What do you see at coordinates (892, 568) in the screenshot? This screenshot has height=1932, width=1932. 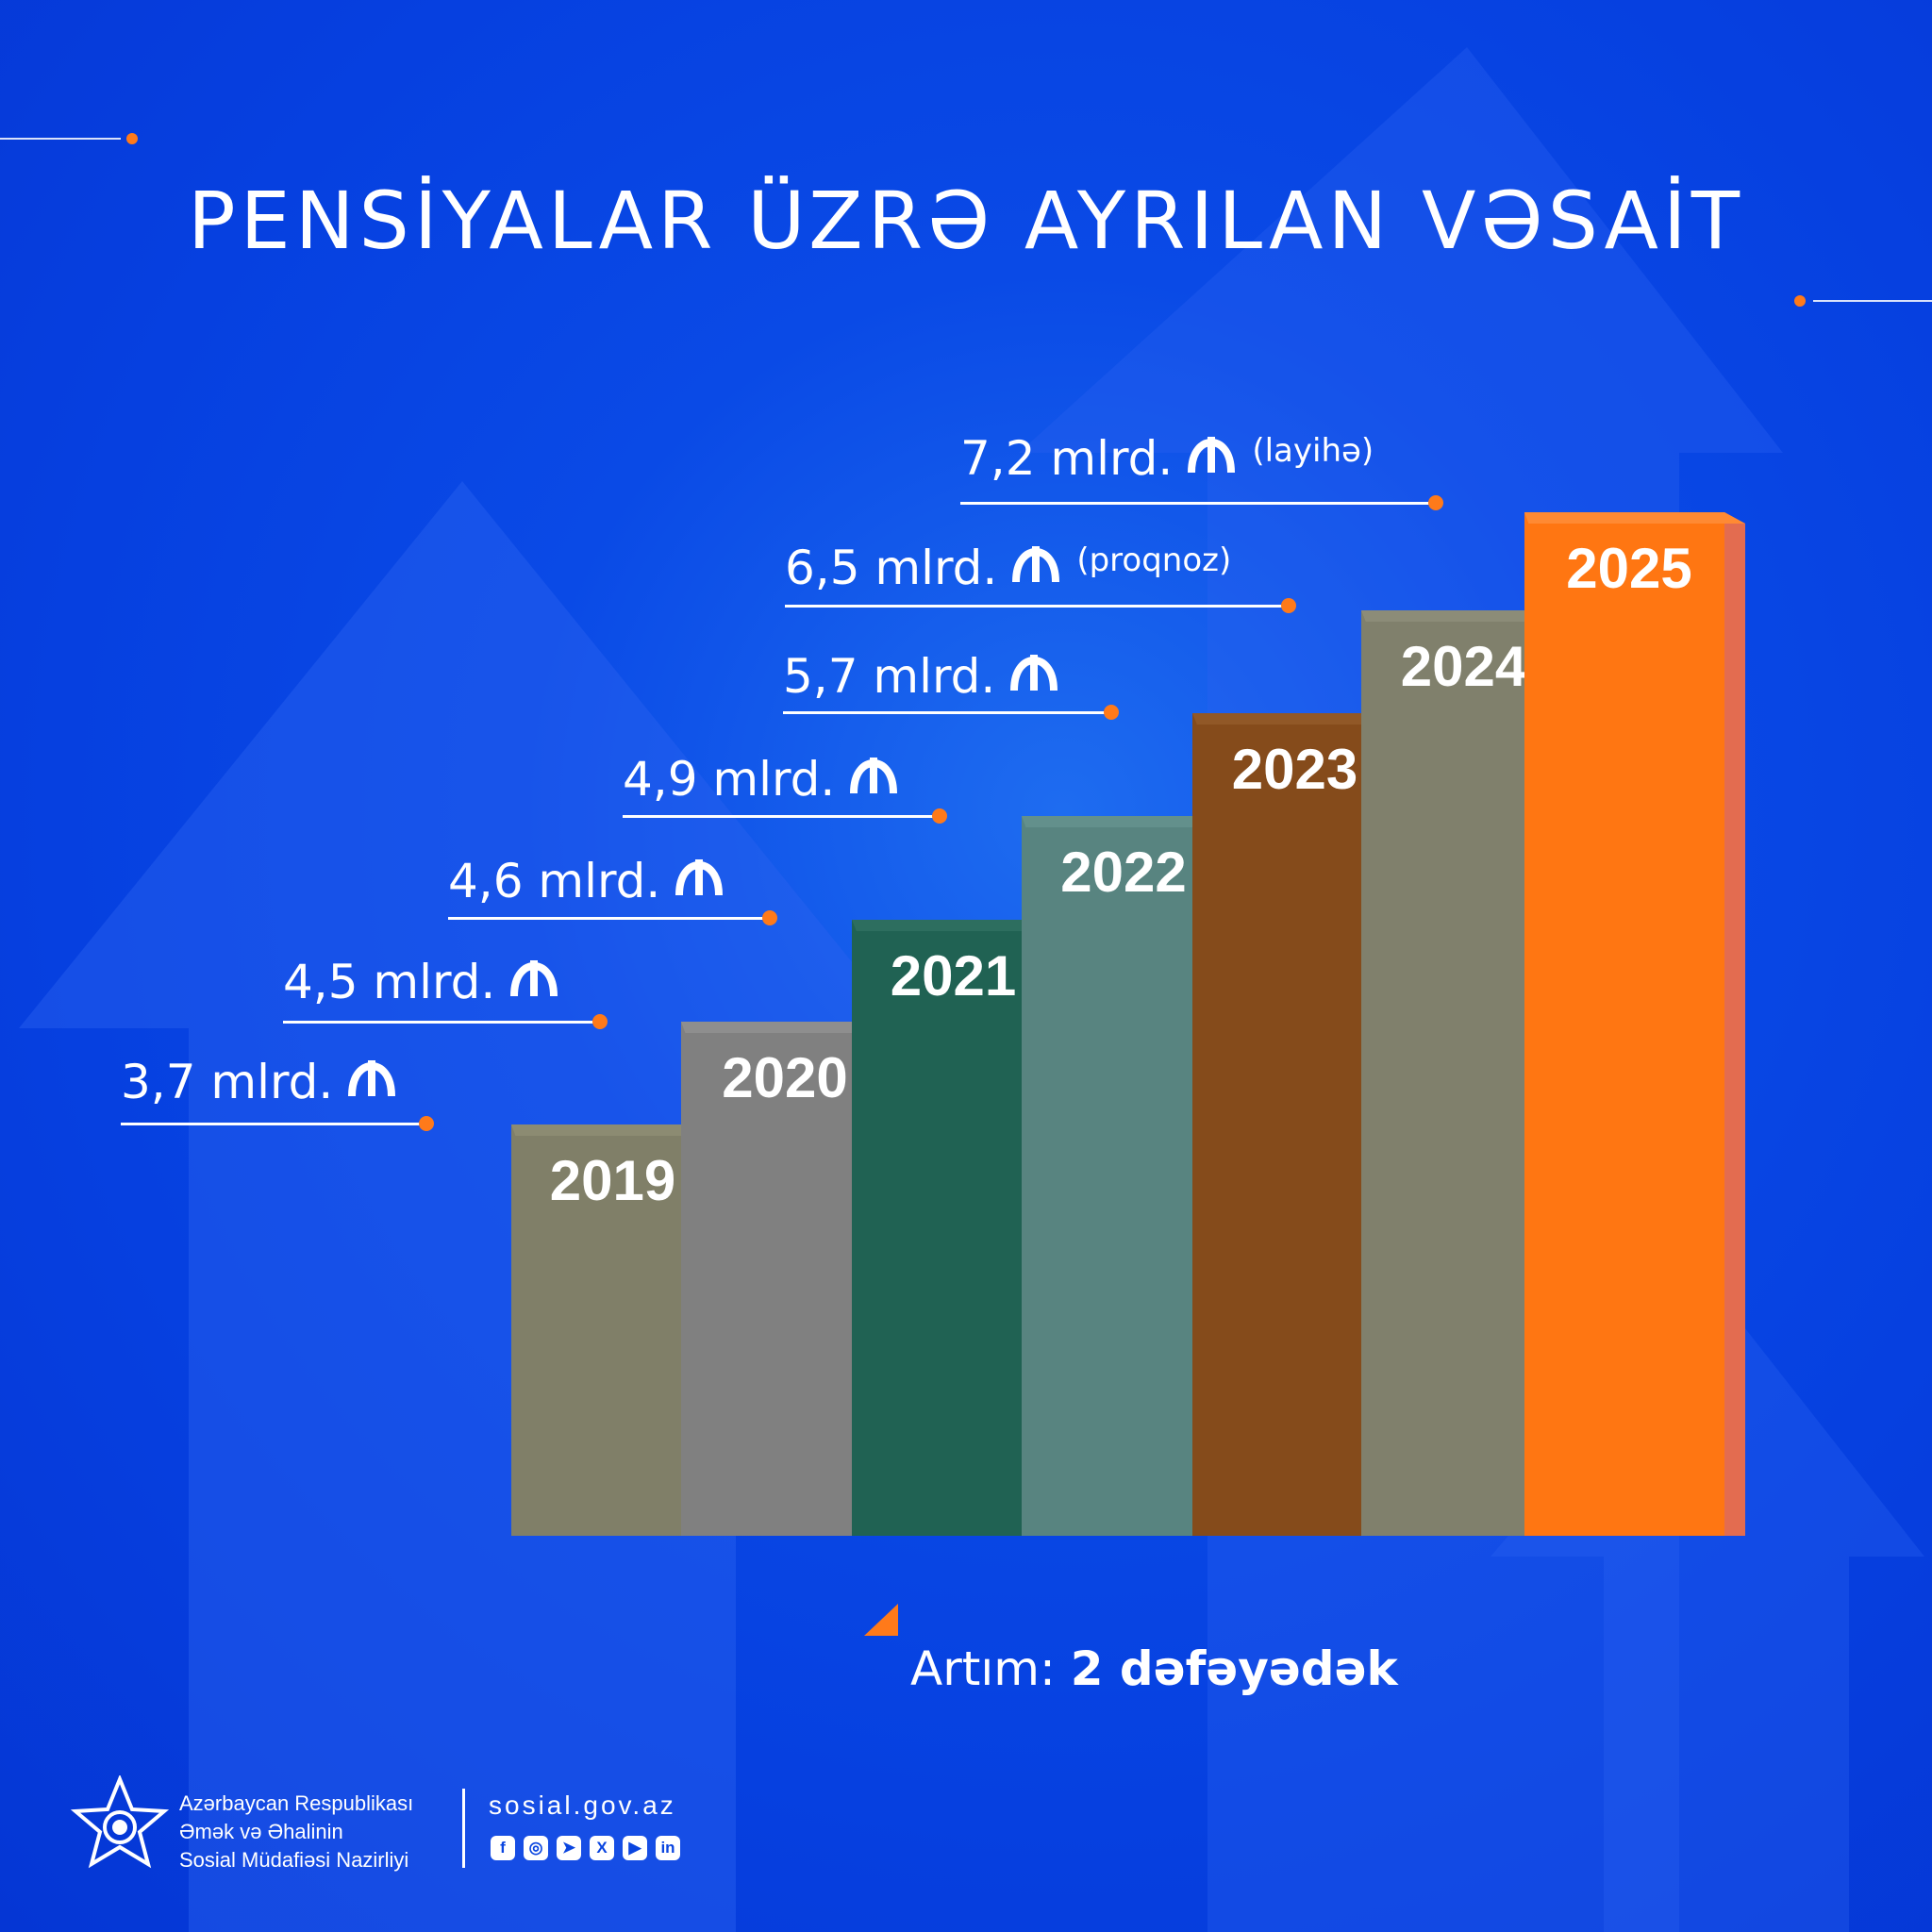 I see `value-text: 6,5 mlrd.` at bounding box center [892, 568].